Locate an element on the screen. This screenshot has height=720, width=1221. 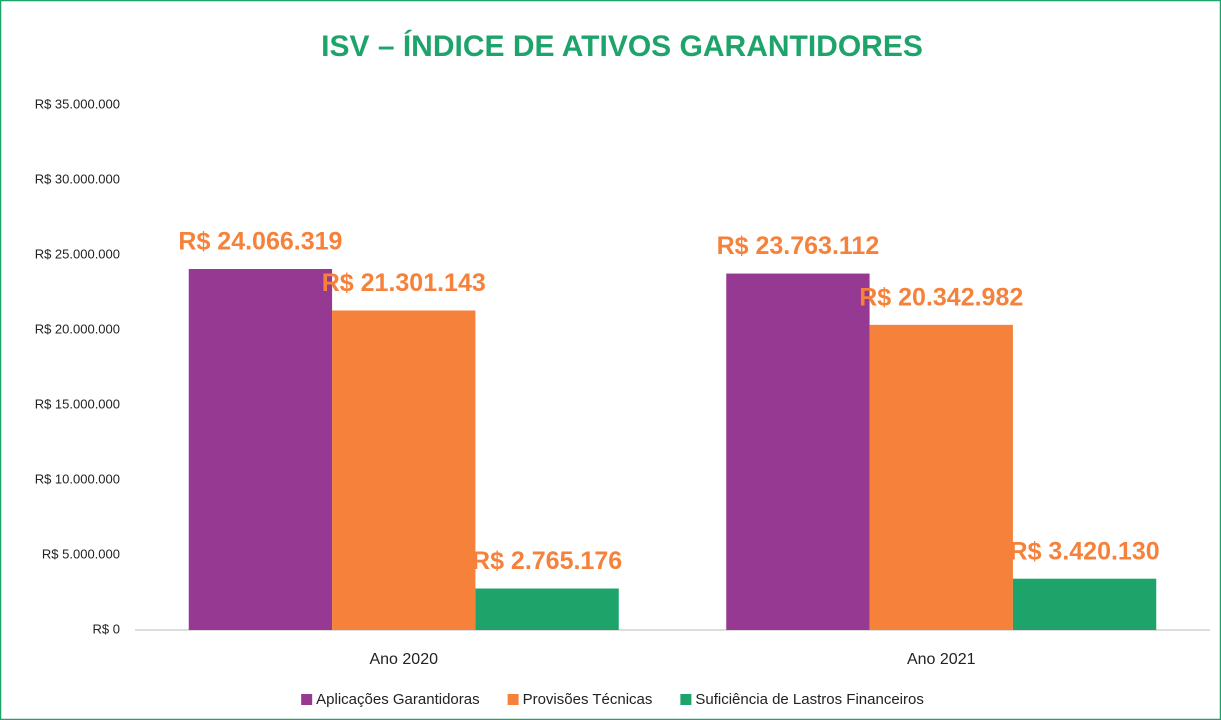
y-tick-label: R$ 25.000.000 is located at coordinates (77, 253).